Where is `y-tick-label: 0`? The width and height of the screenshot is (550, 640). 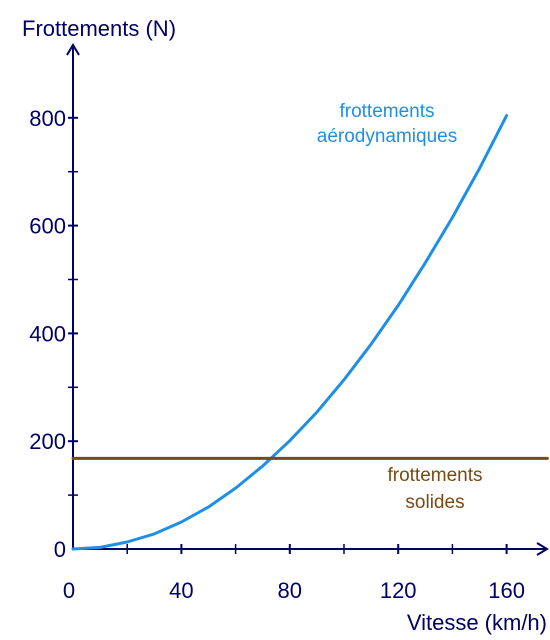 y-tick-label: 0 is located at coordinates (60, 549).